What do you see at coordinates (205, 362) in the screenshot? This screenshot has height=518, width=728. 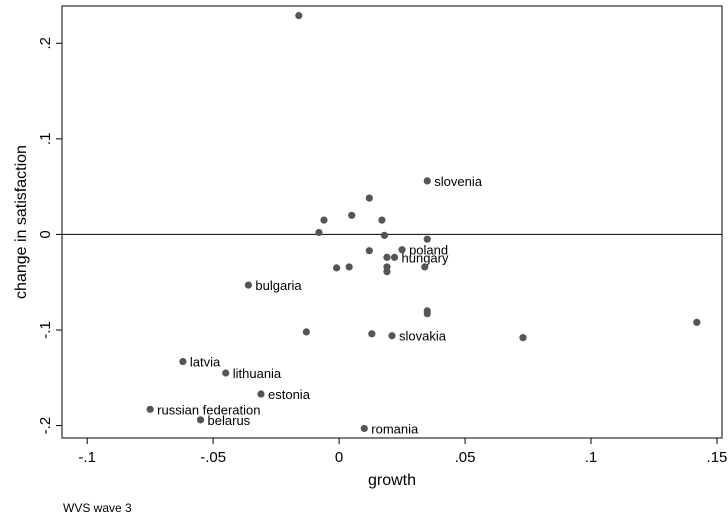 I see `point-label: latvia` at bounding box center [205, 362].